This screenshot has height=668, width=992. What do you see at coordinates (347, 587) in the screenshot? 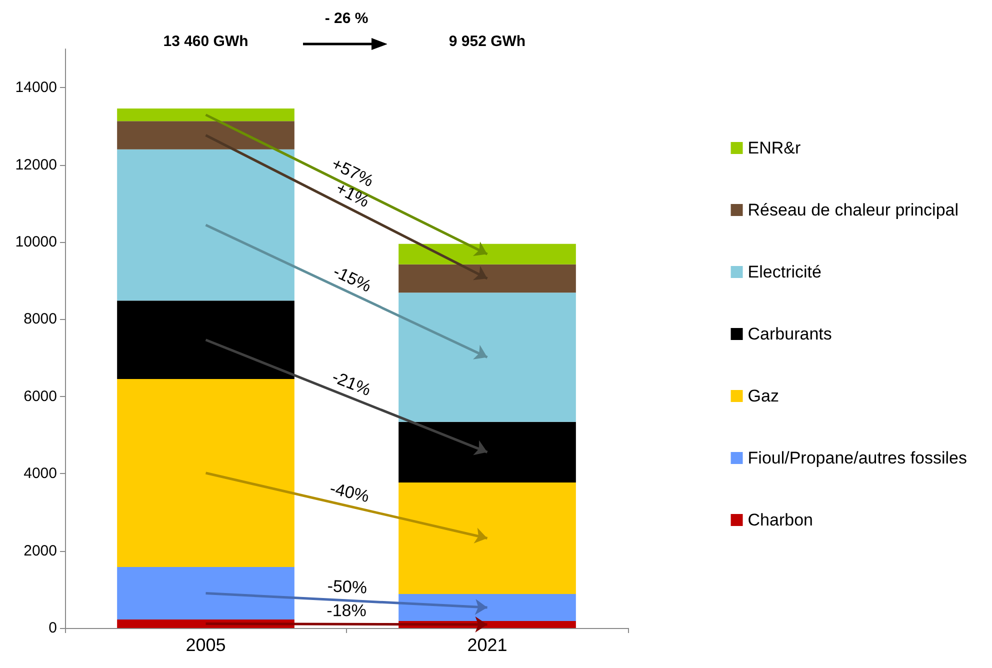
I see `annotation: -50%` at bounding box center [347, 587].